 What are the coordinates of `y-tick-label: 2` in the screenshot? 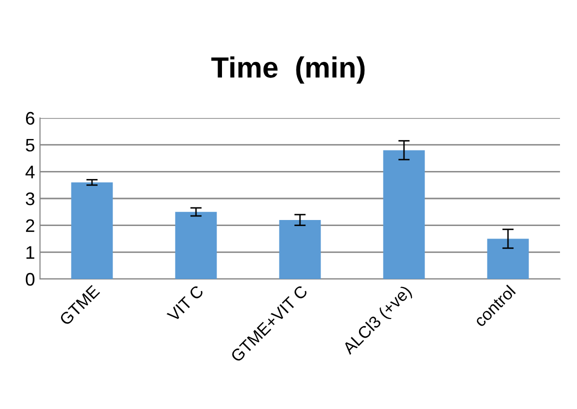 It's located at (30, 225).